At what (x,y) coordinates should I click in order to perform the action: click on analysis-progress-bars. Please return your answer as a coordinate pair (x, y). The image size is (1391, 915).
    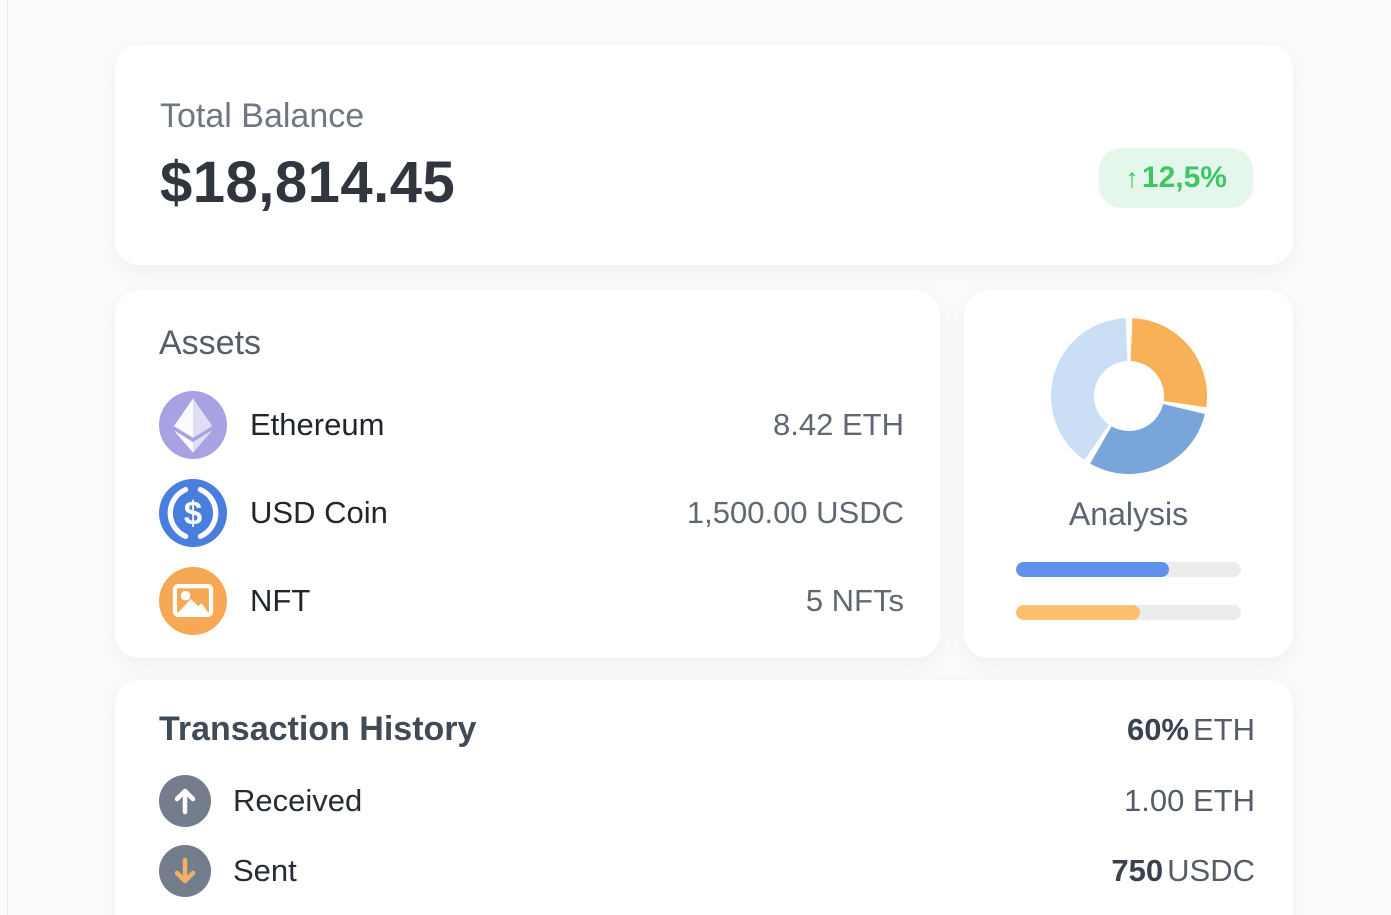
    Looking at the image, I should click on (1128, 591).